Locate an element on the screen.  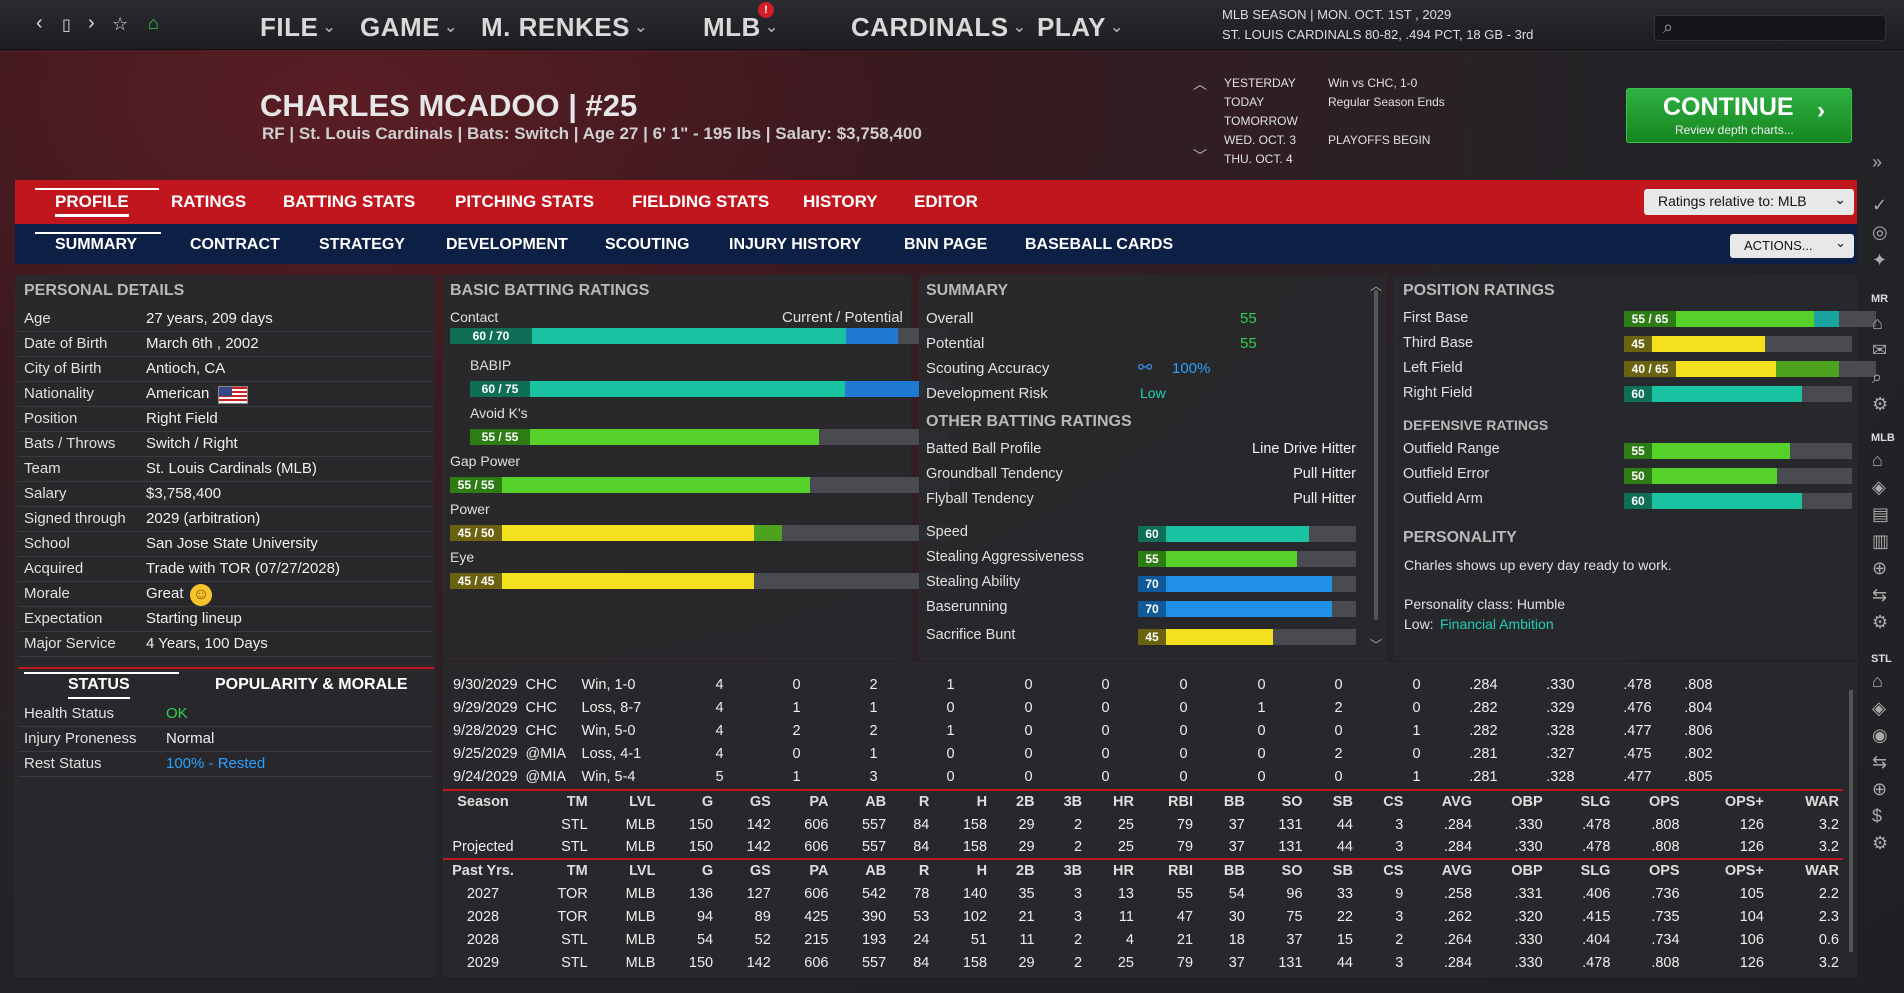
menu-cardinals: CARDINALS ⌄ is located at coordinates (939, 27).